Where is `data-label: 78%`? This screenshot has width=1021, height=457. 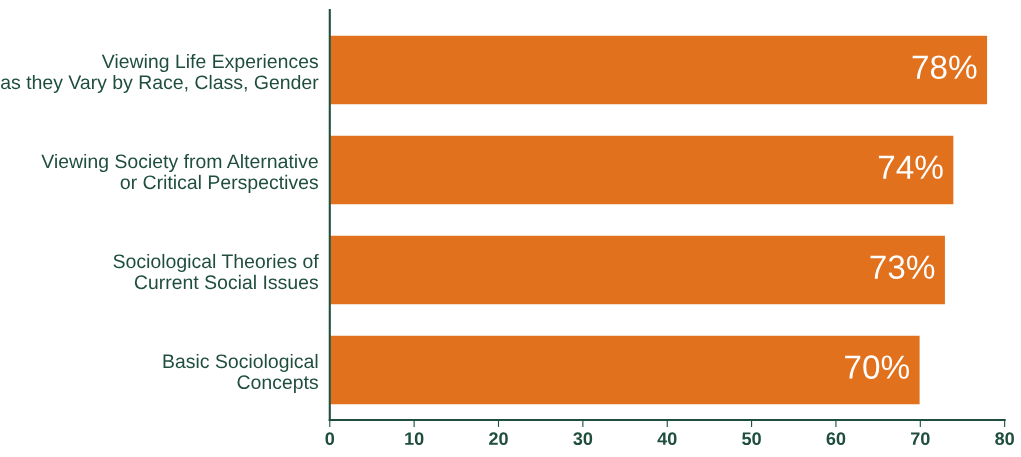
data-label: 78% is located at coordinates (944, 67).